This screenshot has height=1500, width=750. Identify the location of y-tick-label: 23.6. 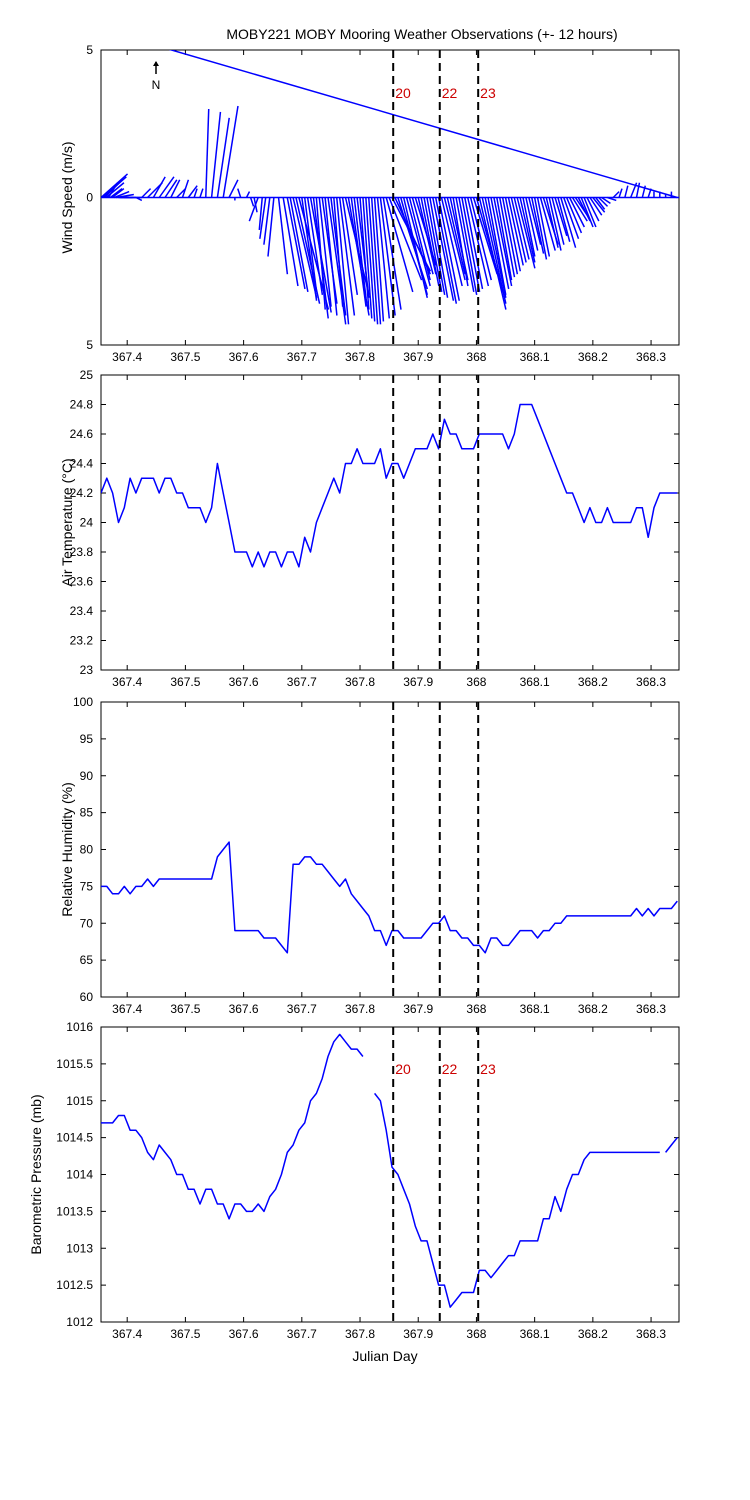
(82, 582).